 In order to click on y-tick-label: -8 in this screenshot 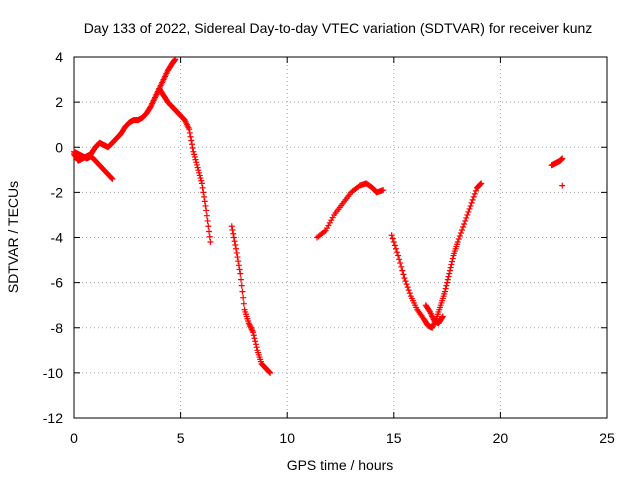, I will do `click(57, 328)`.